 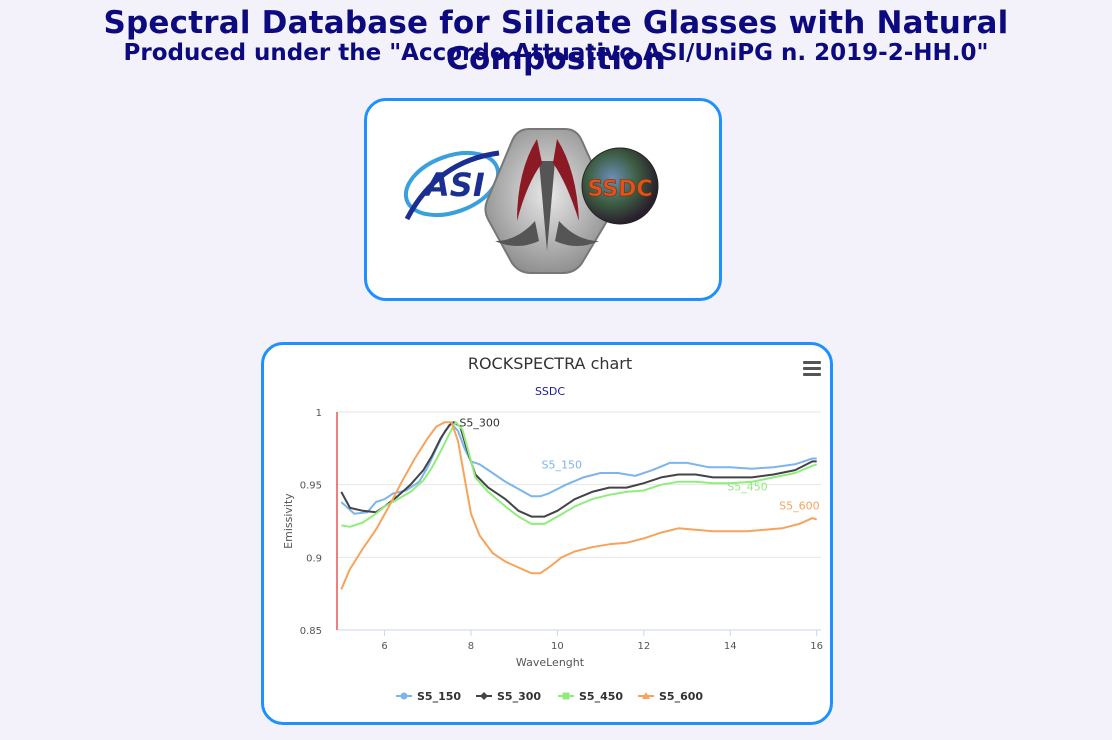 I want to click on logos-image: ASI SSDC, so click(x=531, y=201).